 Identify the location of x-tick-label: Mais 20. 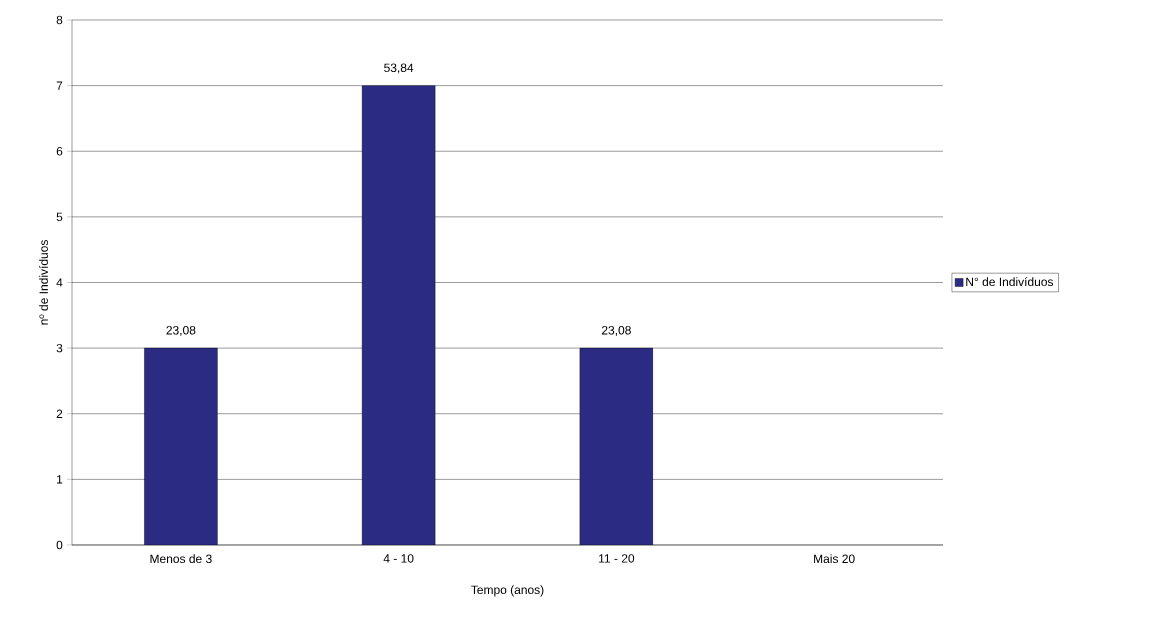
(834, 558).